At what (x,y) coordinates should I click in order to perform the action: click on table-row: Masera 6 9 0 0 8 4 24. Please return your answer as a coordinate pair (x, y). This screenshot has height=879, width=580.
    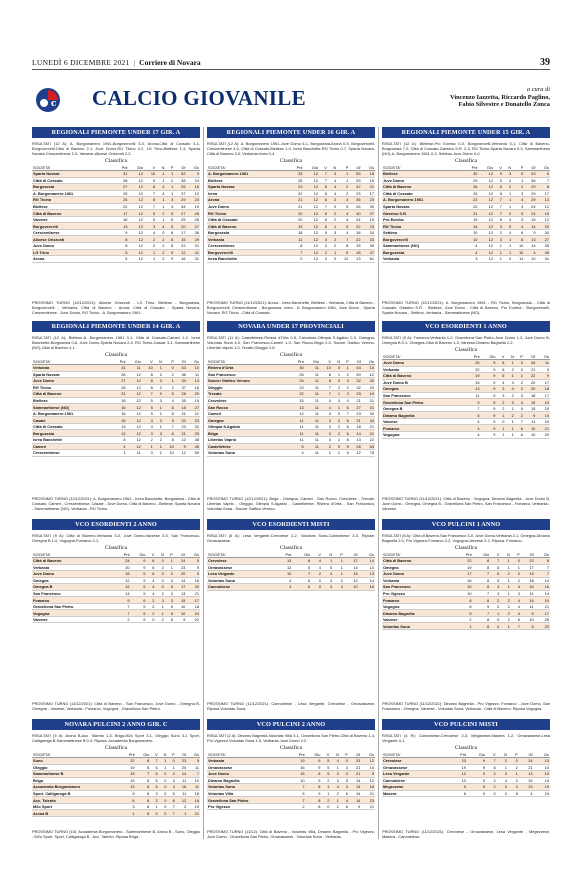
    Looking at the image, I should click on (466, 794).